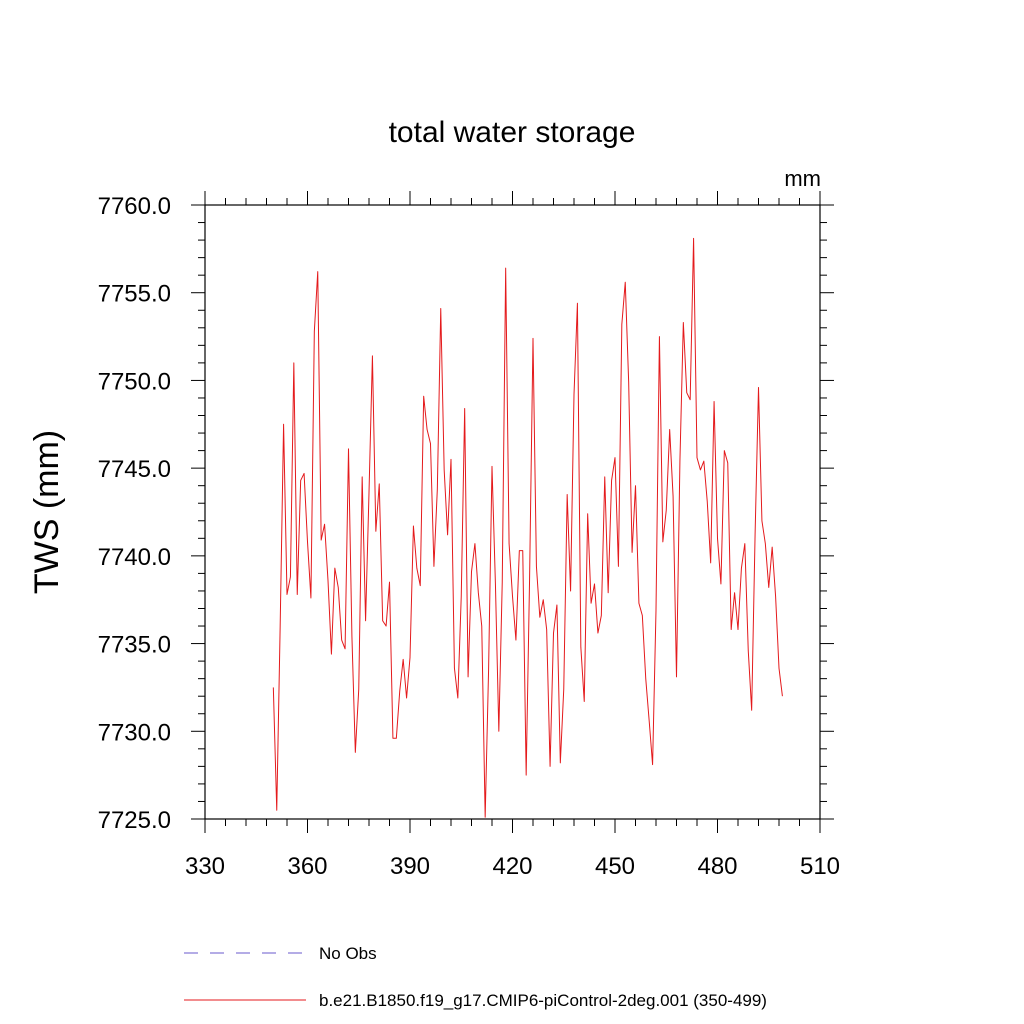  I want to click on x-tick-label: 510, so click(820, 866).